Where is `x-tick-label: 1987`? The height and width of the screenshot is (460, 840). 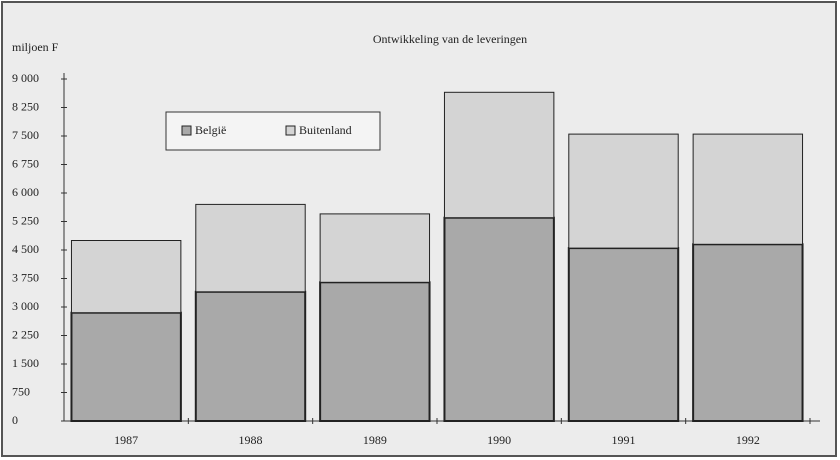
x-tick-label: 1987 is located at coordinates (126, 440).